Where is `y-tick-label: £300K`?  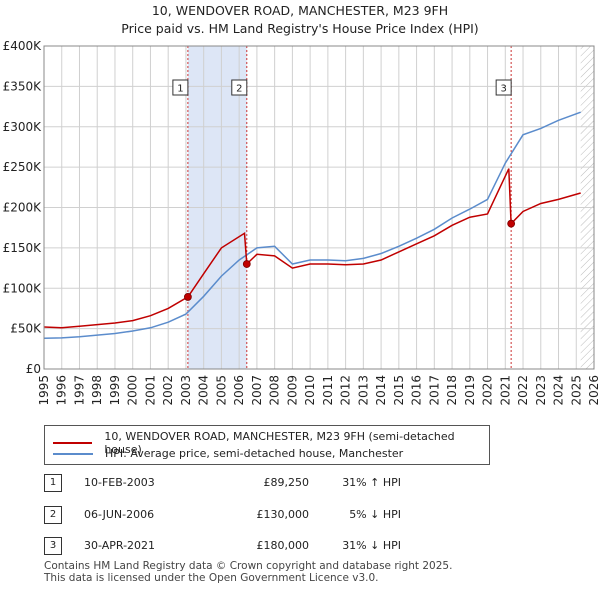 y-tick-label: £300K is located at coordinates (23, 127).